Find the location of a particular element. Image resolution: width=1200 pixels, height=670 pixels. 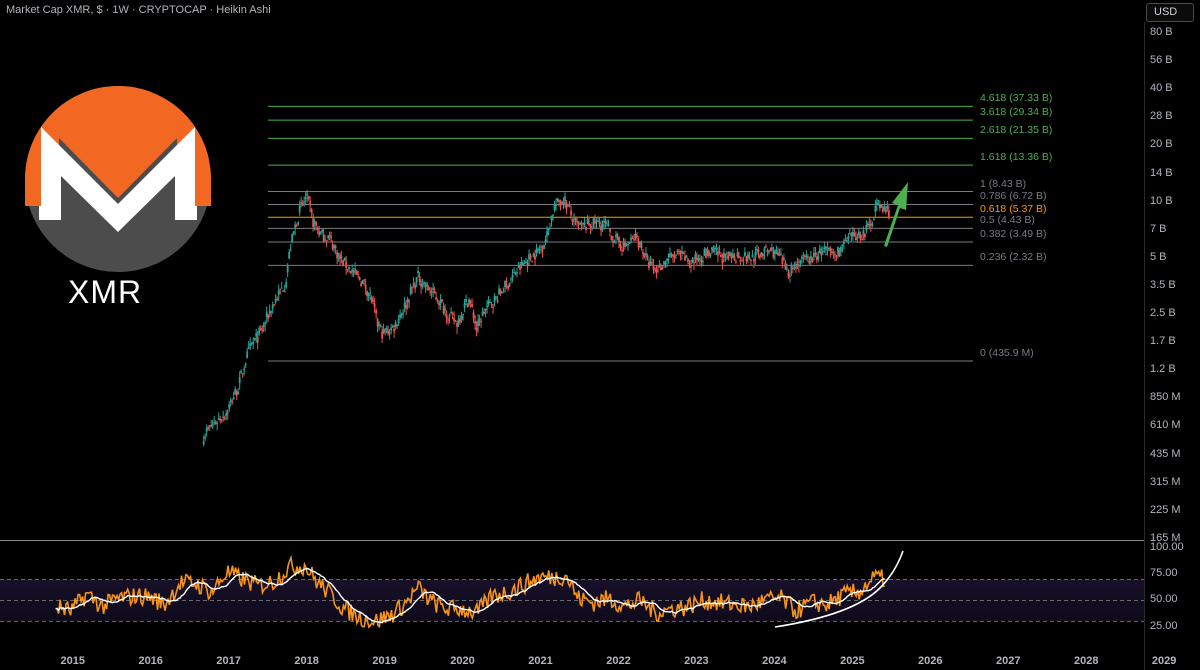

pane-divider is located at coordinates (572, 540).